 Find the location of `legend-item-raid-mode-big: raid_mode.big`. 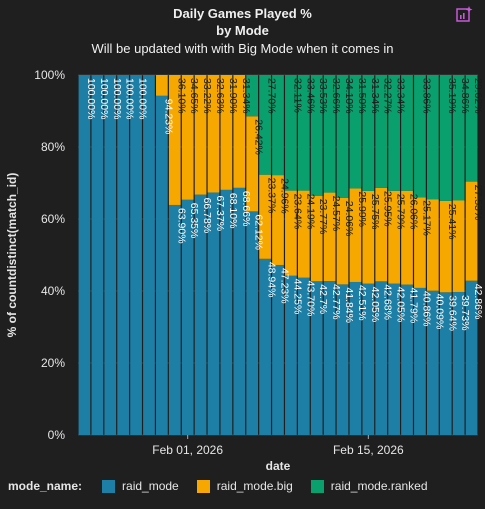

legend-item-raid-mode-big: raid_mode.big is located at coordinates (244, 486).